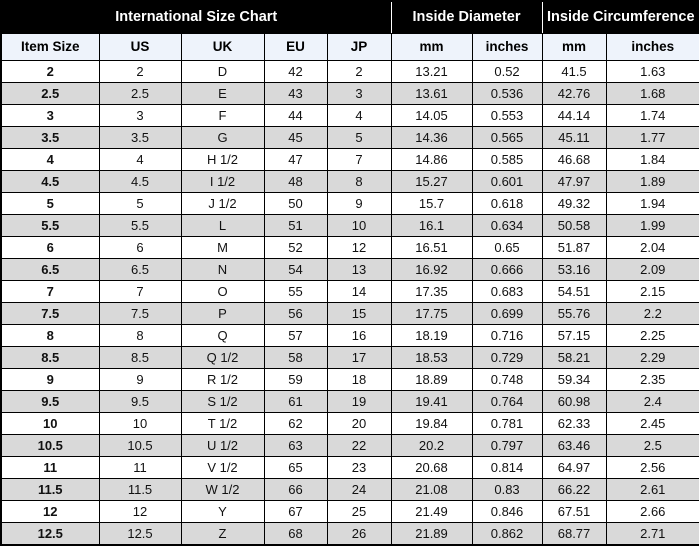 Image resolution: width=699 pixels, height=546 pixels. I want to click on cell-item-size: 9.5, so click(50, 401).